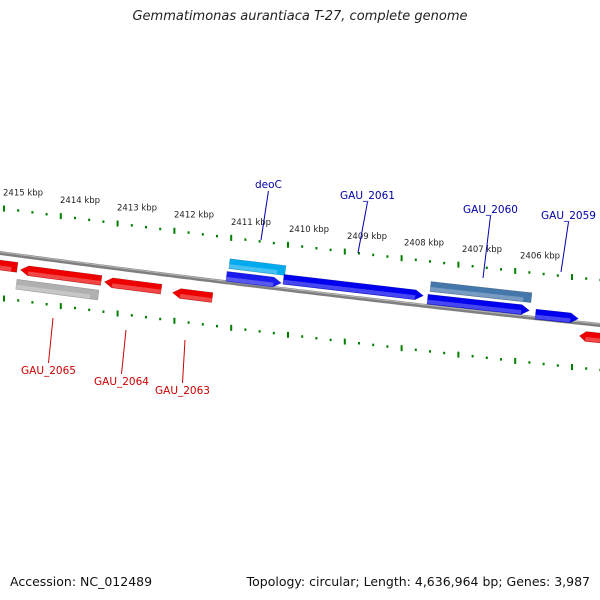  Describe the element at coordinates (80, 201) in the screenshot. I see `kbp-label: 2414 kbp` at that location.